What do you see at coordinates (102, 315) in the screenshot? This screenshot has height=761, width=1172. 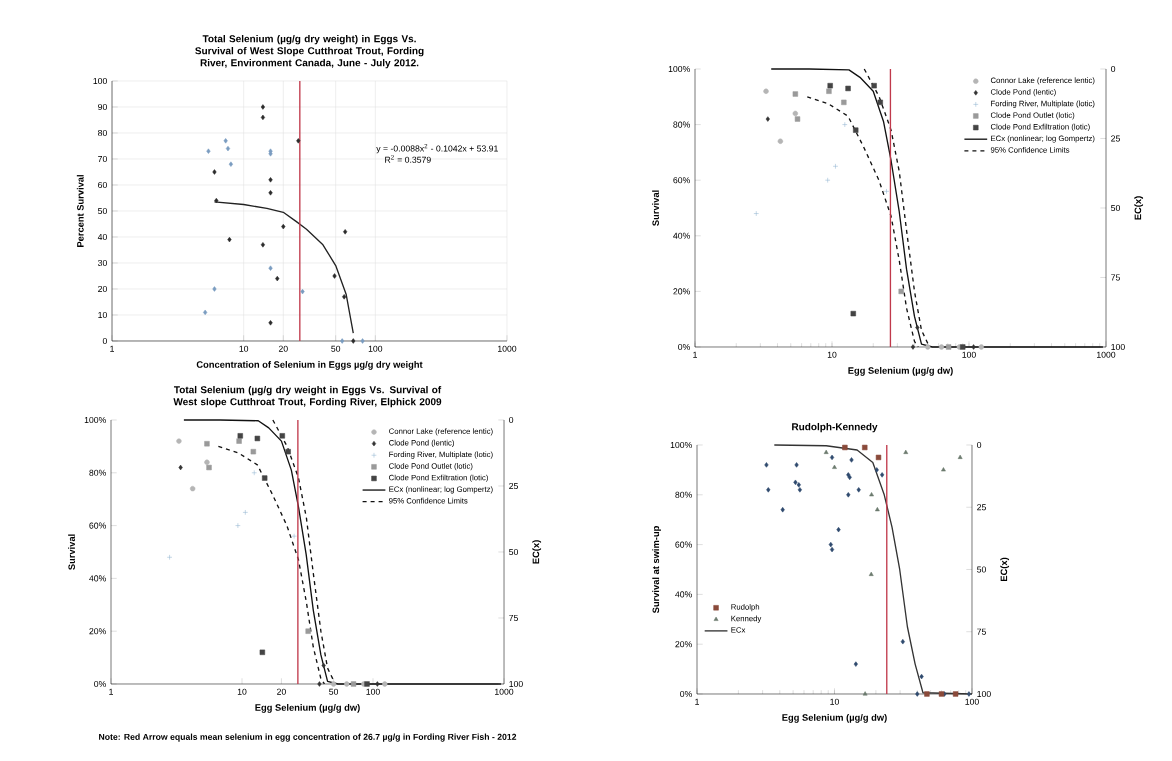 I see `y-tick-label: 10` at bounding box center [102, 315].